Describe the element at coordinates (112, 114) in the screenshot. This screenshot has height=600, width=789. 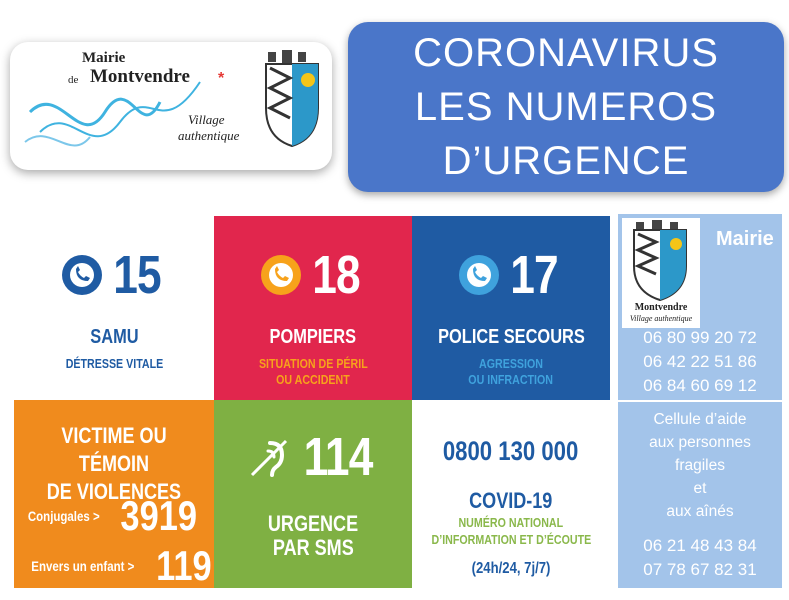
I see `swoosh-logo-icon` at that location.